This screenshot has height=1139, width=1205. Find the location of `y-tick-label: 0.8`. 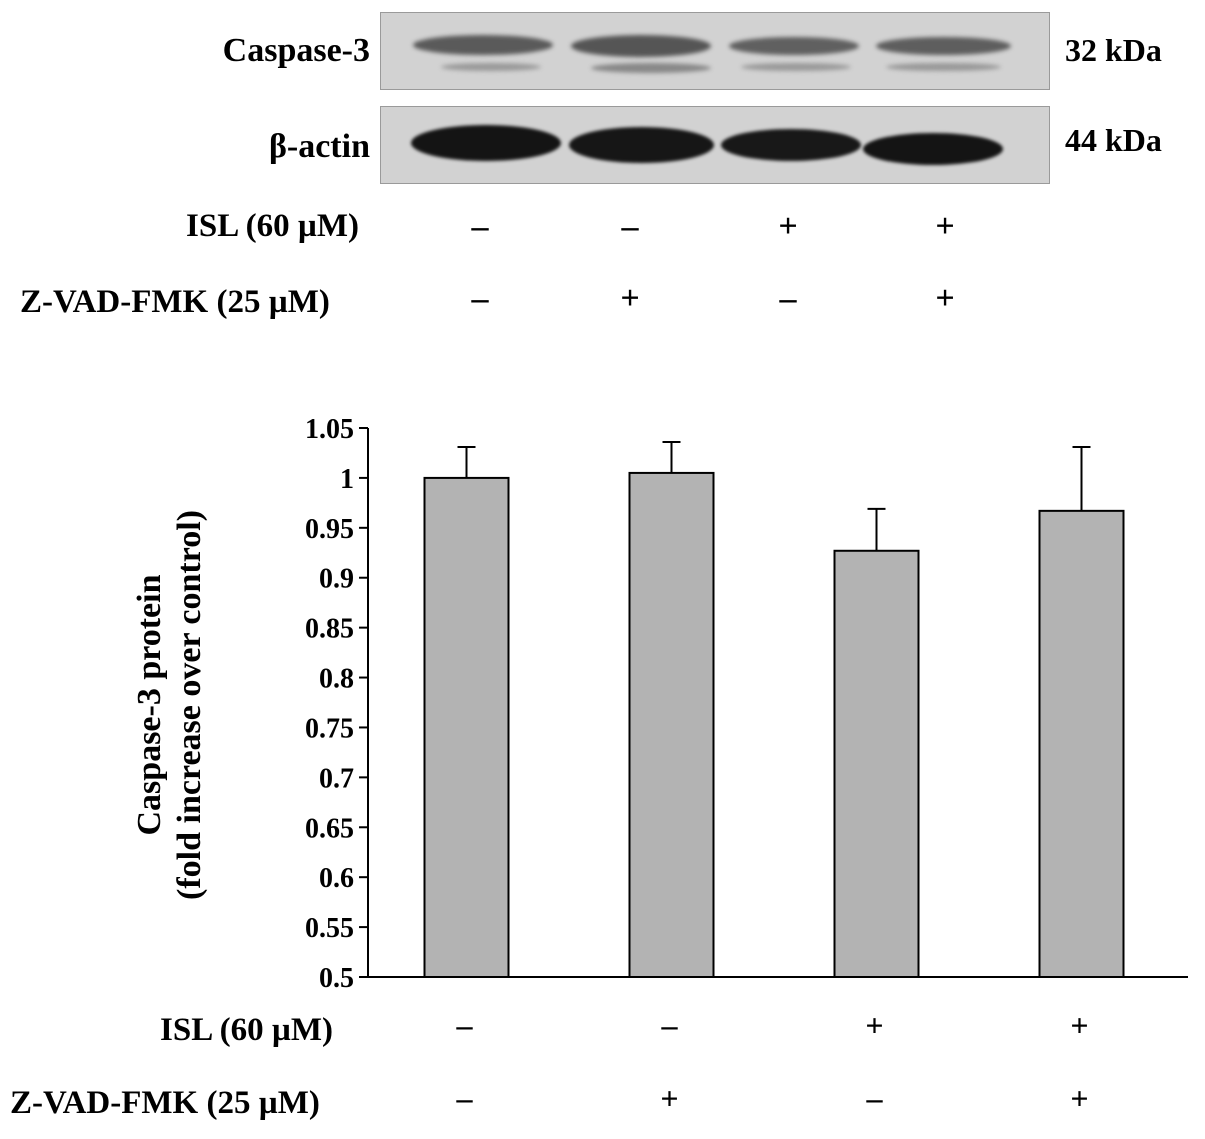

y-tick-label: 0.8 is located at coordinates (336, 679).